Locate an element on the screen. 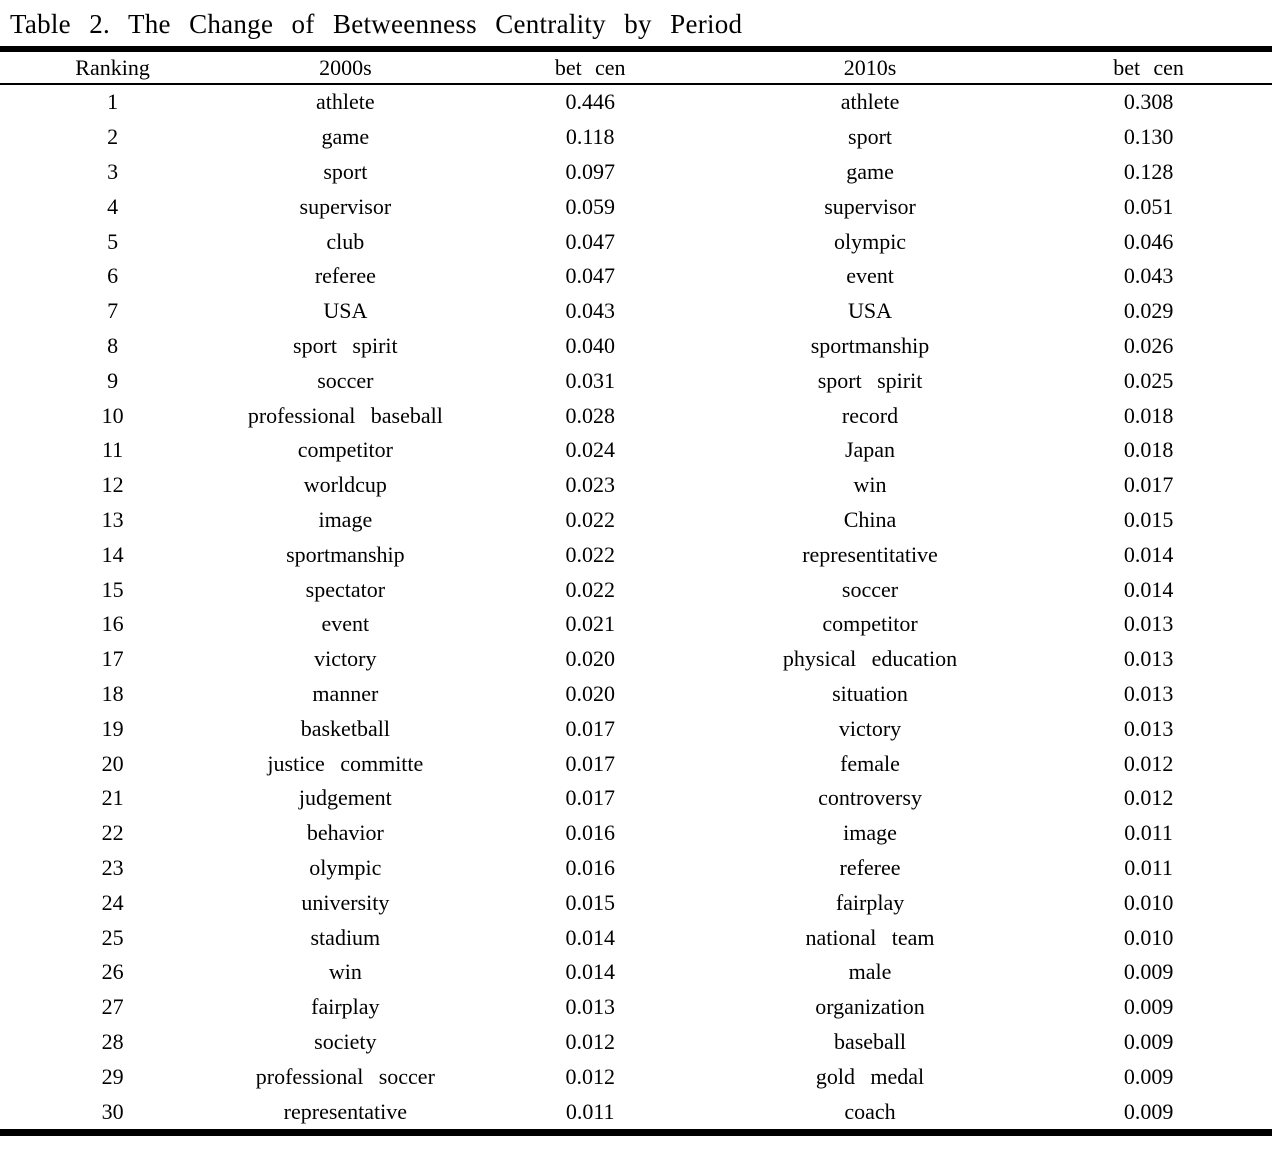 The height and width of the screenshot is (1152, 1272). ranking-cell: 10 is located at coordinates (112, 415).